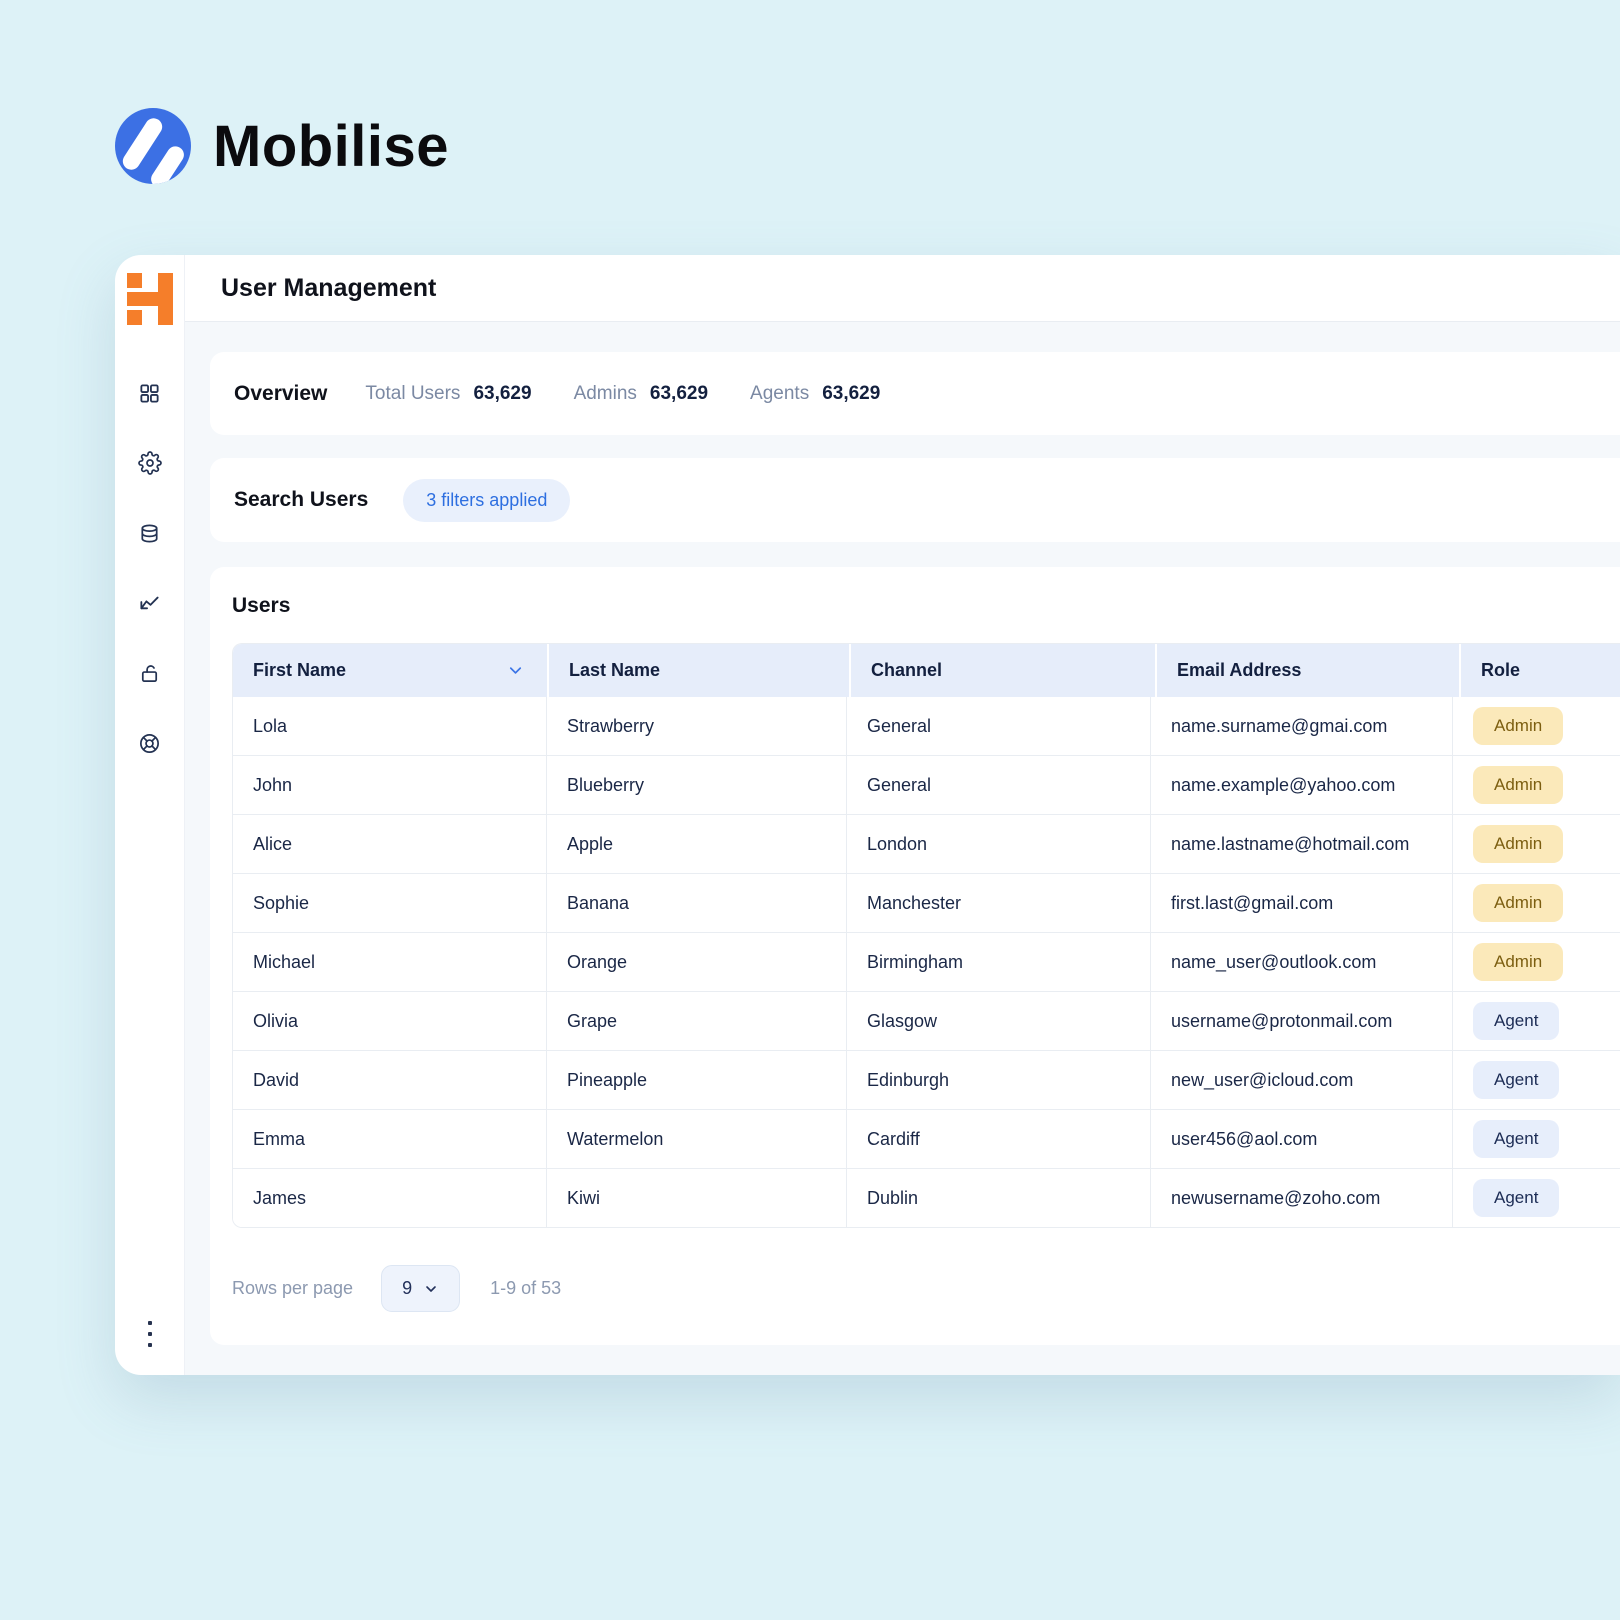 The height and width of the screenshot is (1620, 1620). I want to click on cell-last-name: Strawberry, so click(697, 726).